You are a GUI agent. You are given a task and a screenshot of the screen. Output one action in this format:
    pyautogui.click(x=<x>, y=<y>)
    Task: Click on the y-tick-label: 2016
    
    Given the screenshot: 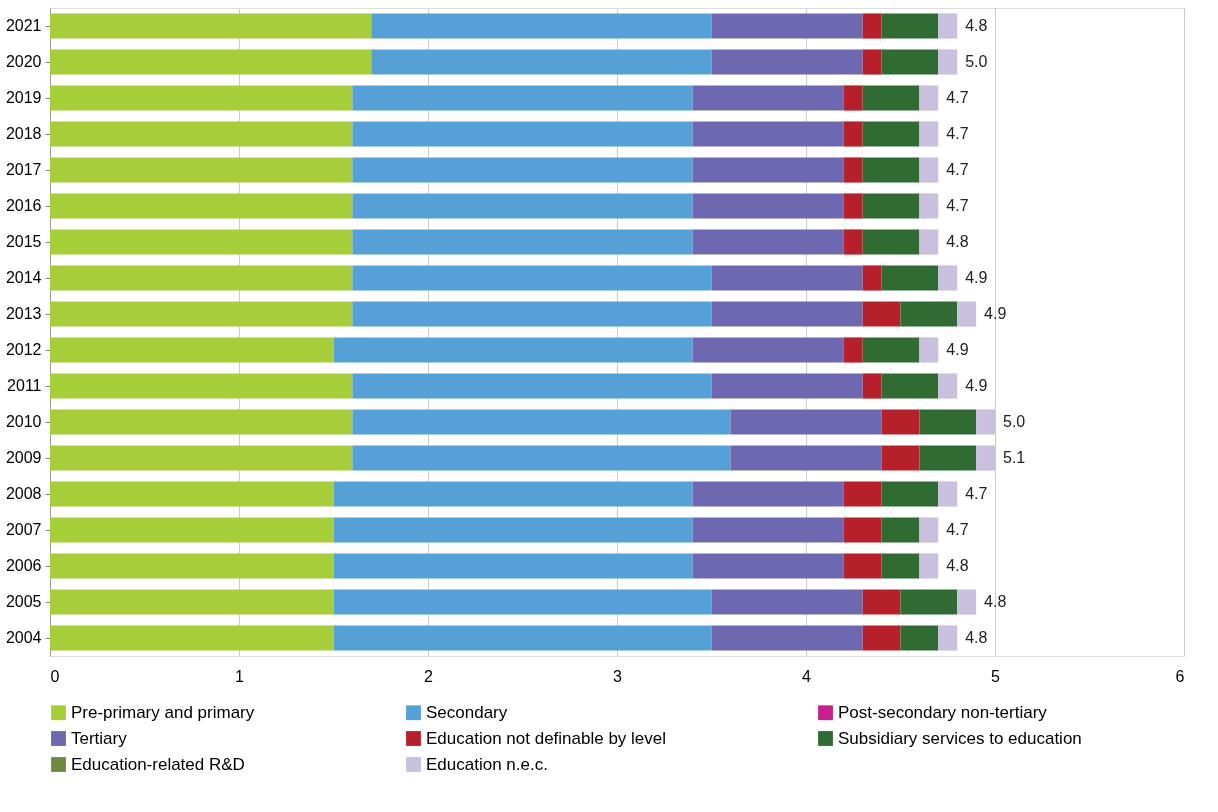 What is the action you would take?
    pyautogui.click(x=23, y=205)
    